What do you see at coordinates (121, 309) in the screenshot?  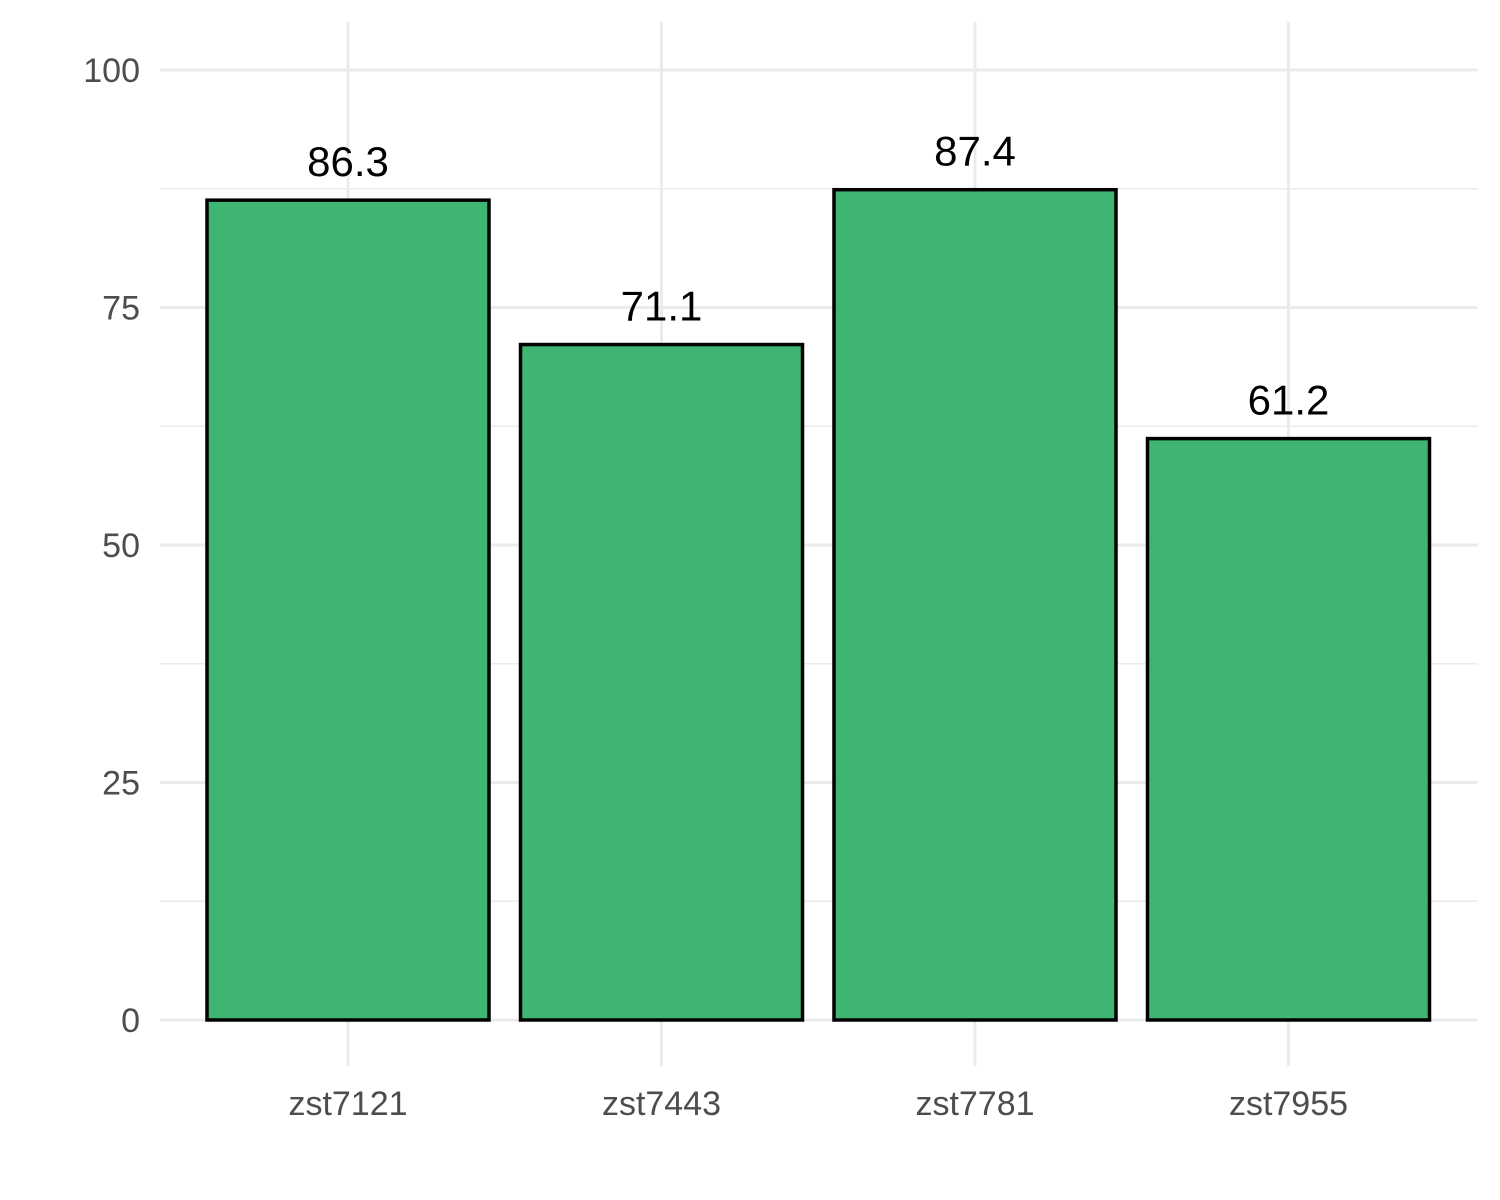 I see `y-tick-label: 75` at bounding box center [121, 309].